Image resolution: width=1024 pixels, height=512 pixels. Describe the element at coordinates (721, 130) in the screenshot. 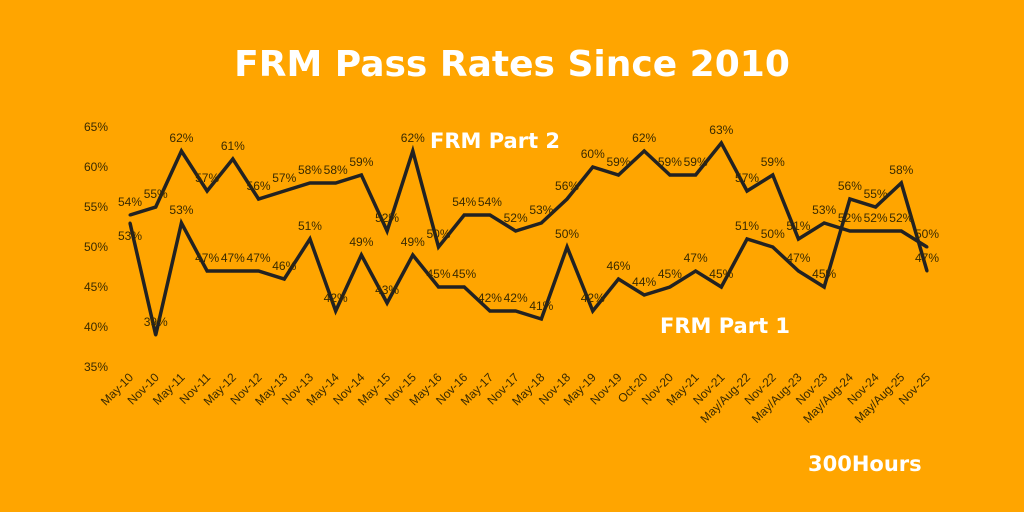

I see `data-label: 63%` at that location.